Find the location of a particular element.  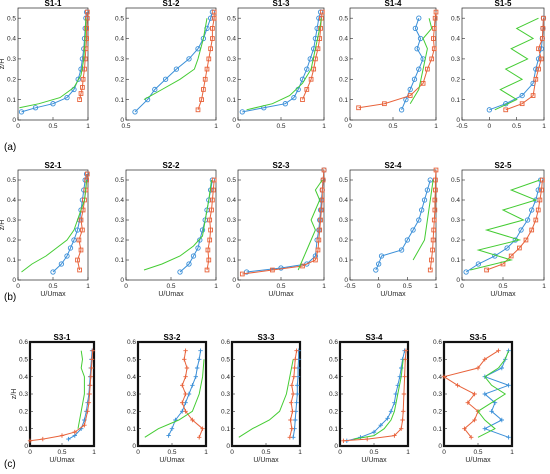

subplot-s3-3: S3-3 0 0.1 0.2 0.3 0.4 0.5 0.6 0 0.5 1 U/Umax is located at coordinates (261, 398).